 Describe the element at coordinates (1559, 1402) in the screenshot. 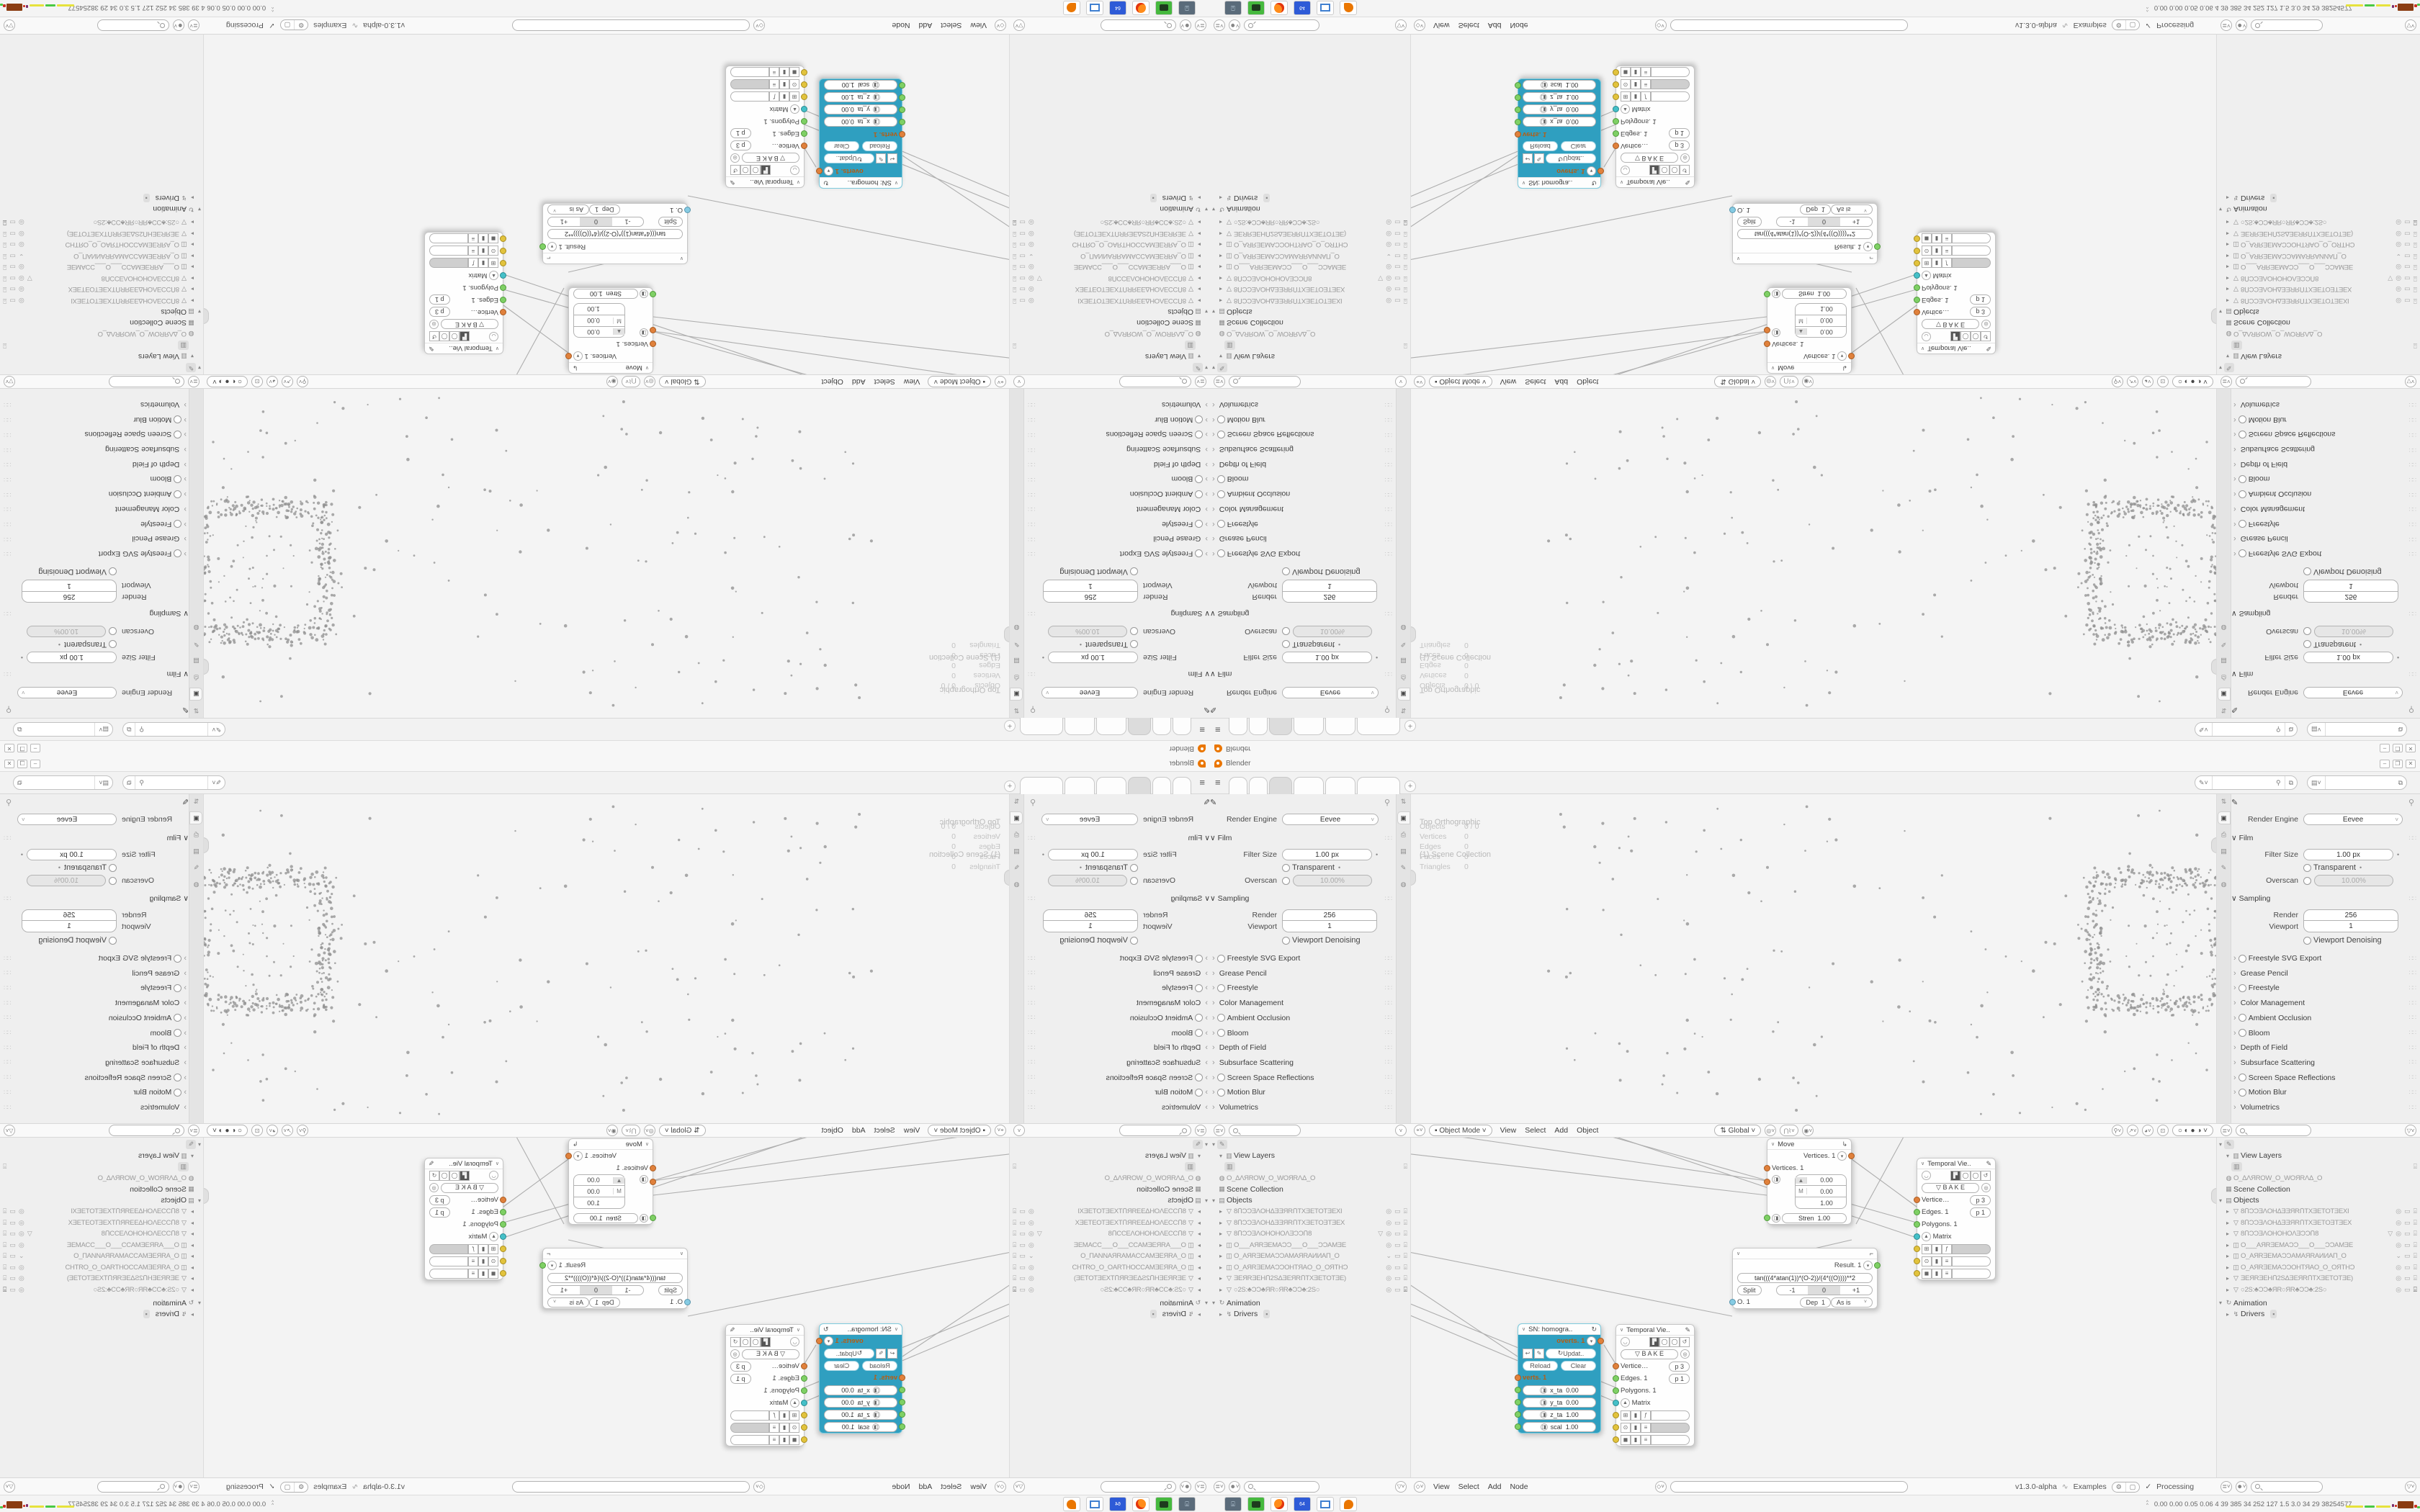

I see `sn-field-y_ta: ◨ y_ta 0.00` at that location.